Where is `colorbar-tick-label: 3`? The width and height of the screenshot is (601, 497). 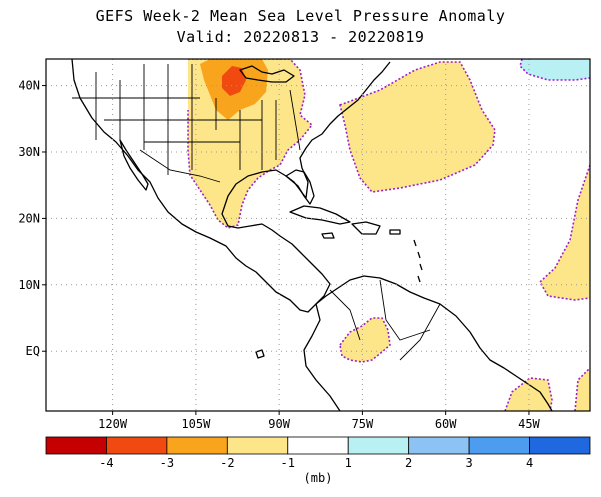 colorbar-tick-label: 3 is located at coordinates (468, 463).